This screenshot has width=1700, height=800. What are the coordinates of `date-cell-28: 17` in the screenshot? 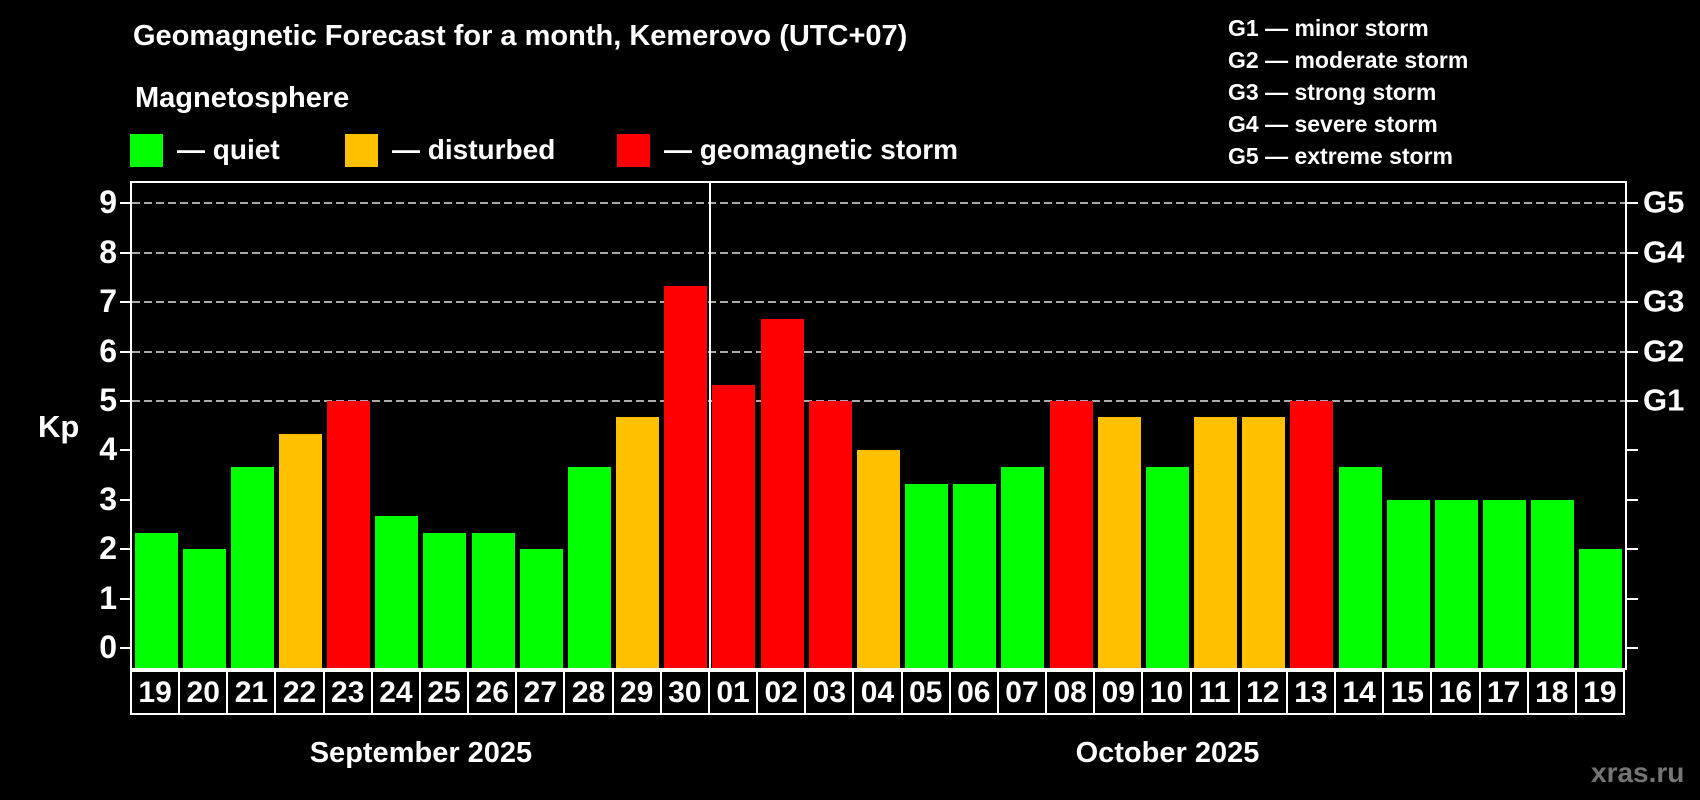 It's located at (1503, 692).